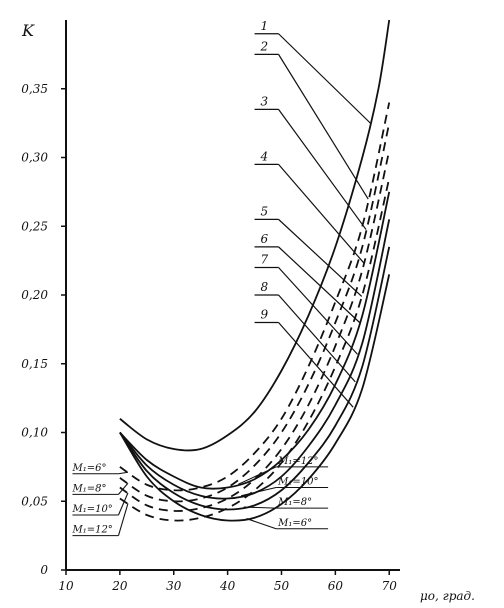  What do you see at coordinates (174, 586) in the screenshot?
I see `x-tick-label: 30` at bounding box center [174, 586].